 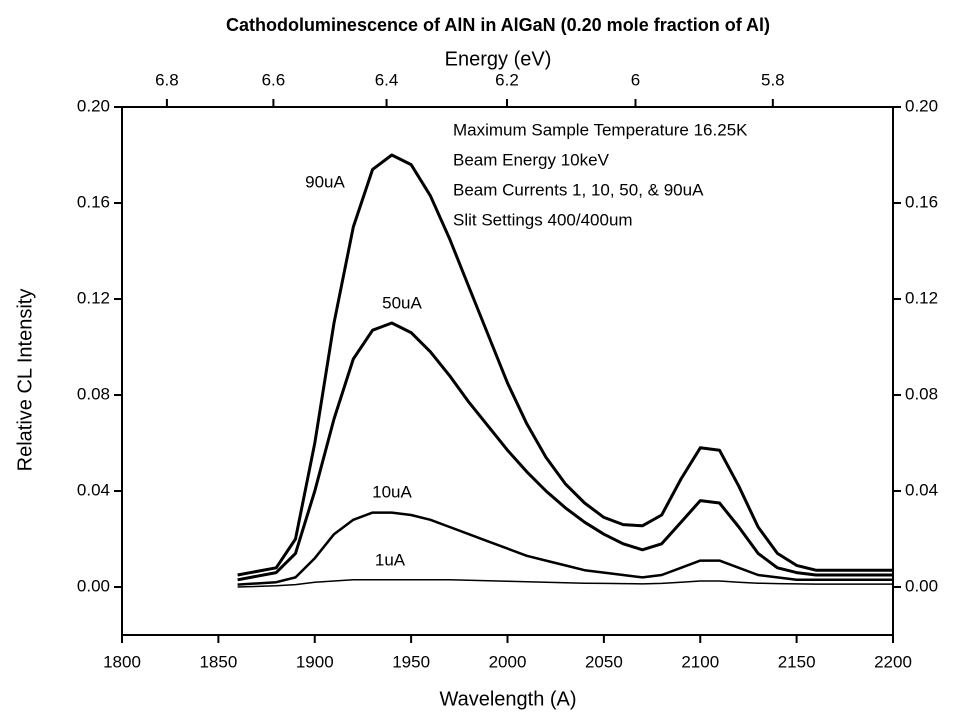 I want to click on series-label: 50uA, so click(x=402, y=302).